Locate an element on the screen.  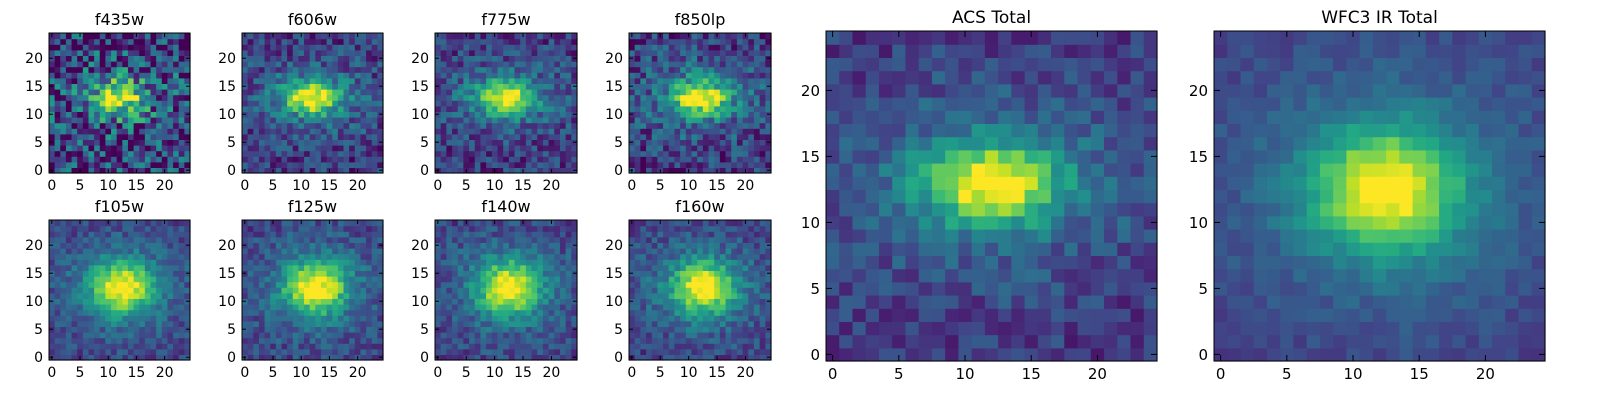
y-tick-label: 5 is located at coordinates (231, 143).